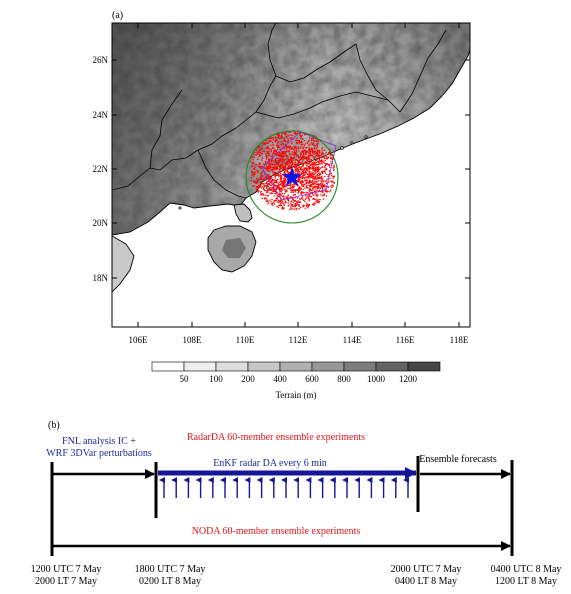  Describe the element at coordinates (170, 569) in the screenshot. I see `time-label-utc-1: 1800 UTC 7 May` at that location.